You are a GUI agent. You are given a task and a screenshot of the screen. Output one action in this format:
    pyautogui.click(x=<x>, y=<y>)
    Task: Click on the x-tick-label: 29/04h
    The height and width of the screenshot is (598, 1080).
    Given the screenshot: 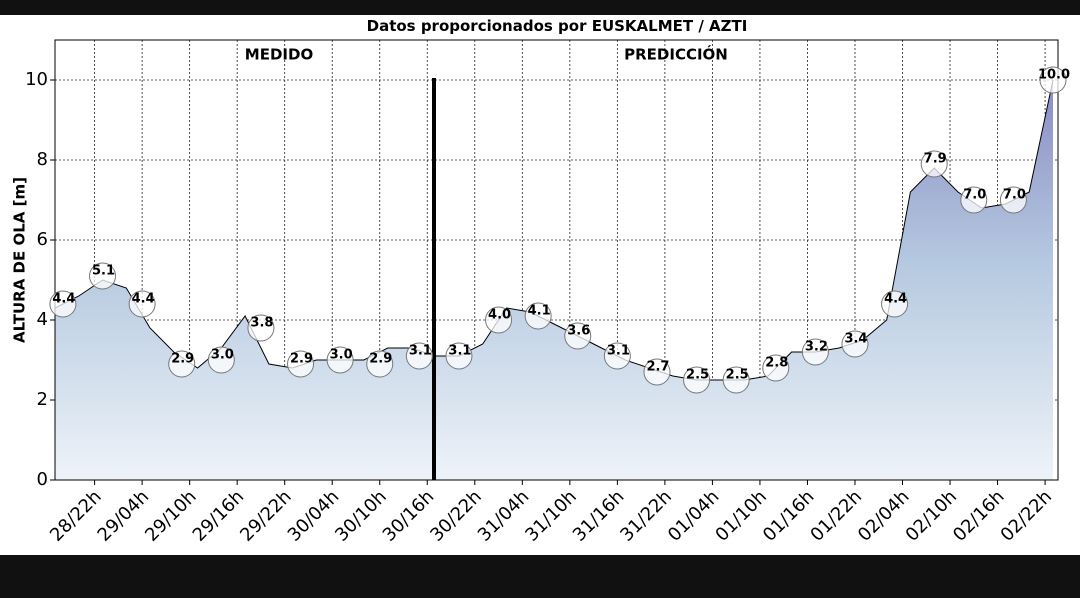 What is the action you would take?
    pyautogui.click(x=124, y=516)
    